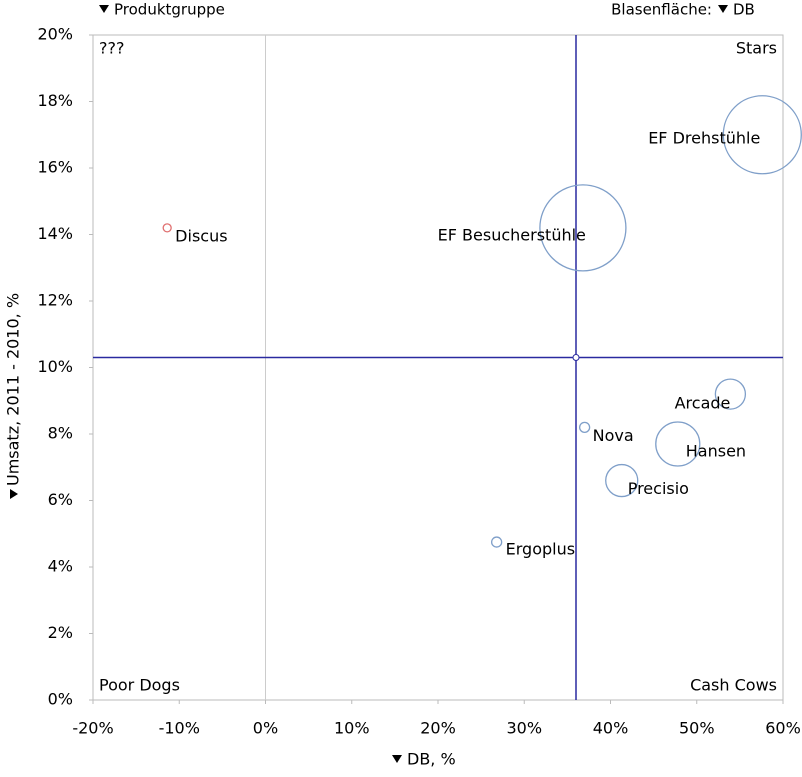 The width and height of the screenshot is (802, 777). I want to click on bubble-label: EF Drehstühle, so click(704, 137).